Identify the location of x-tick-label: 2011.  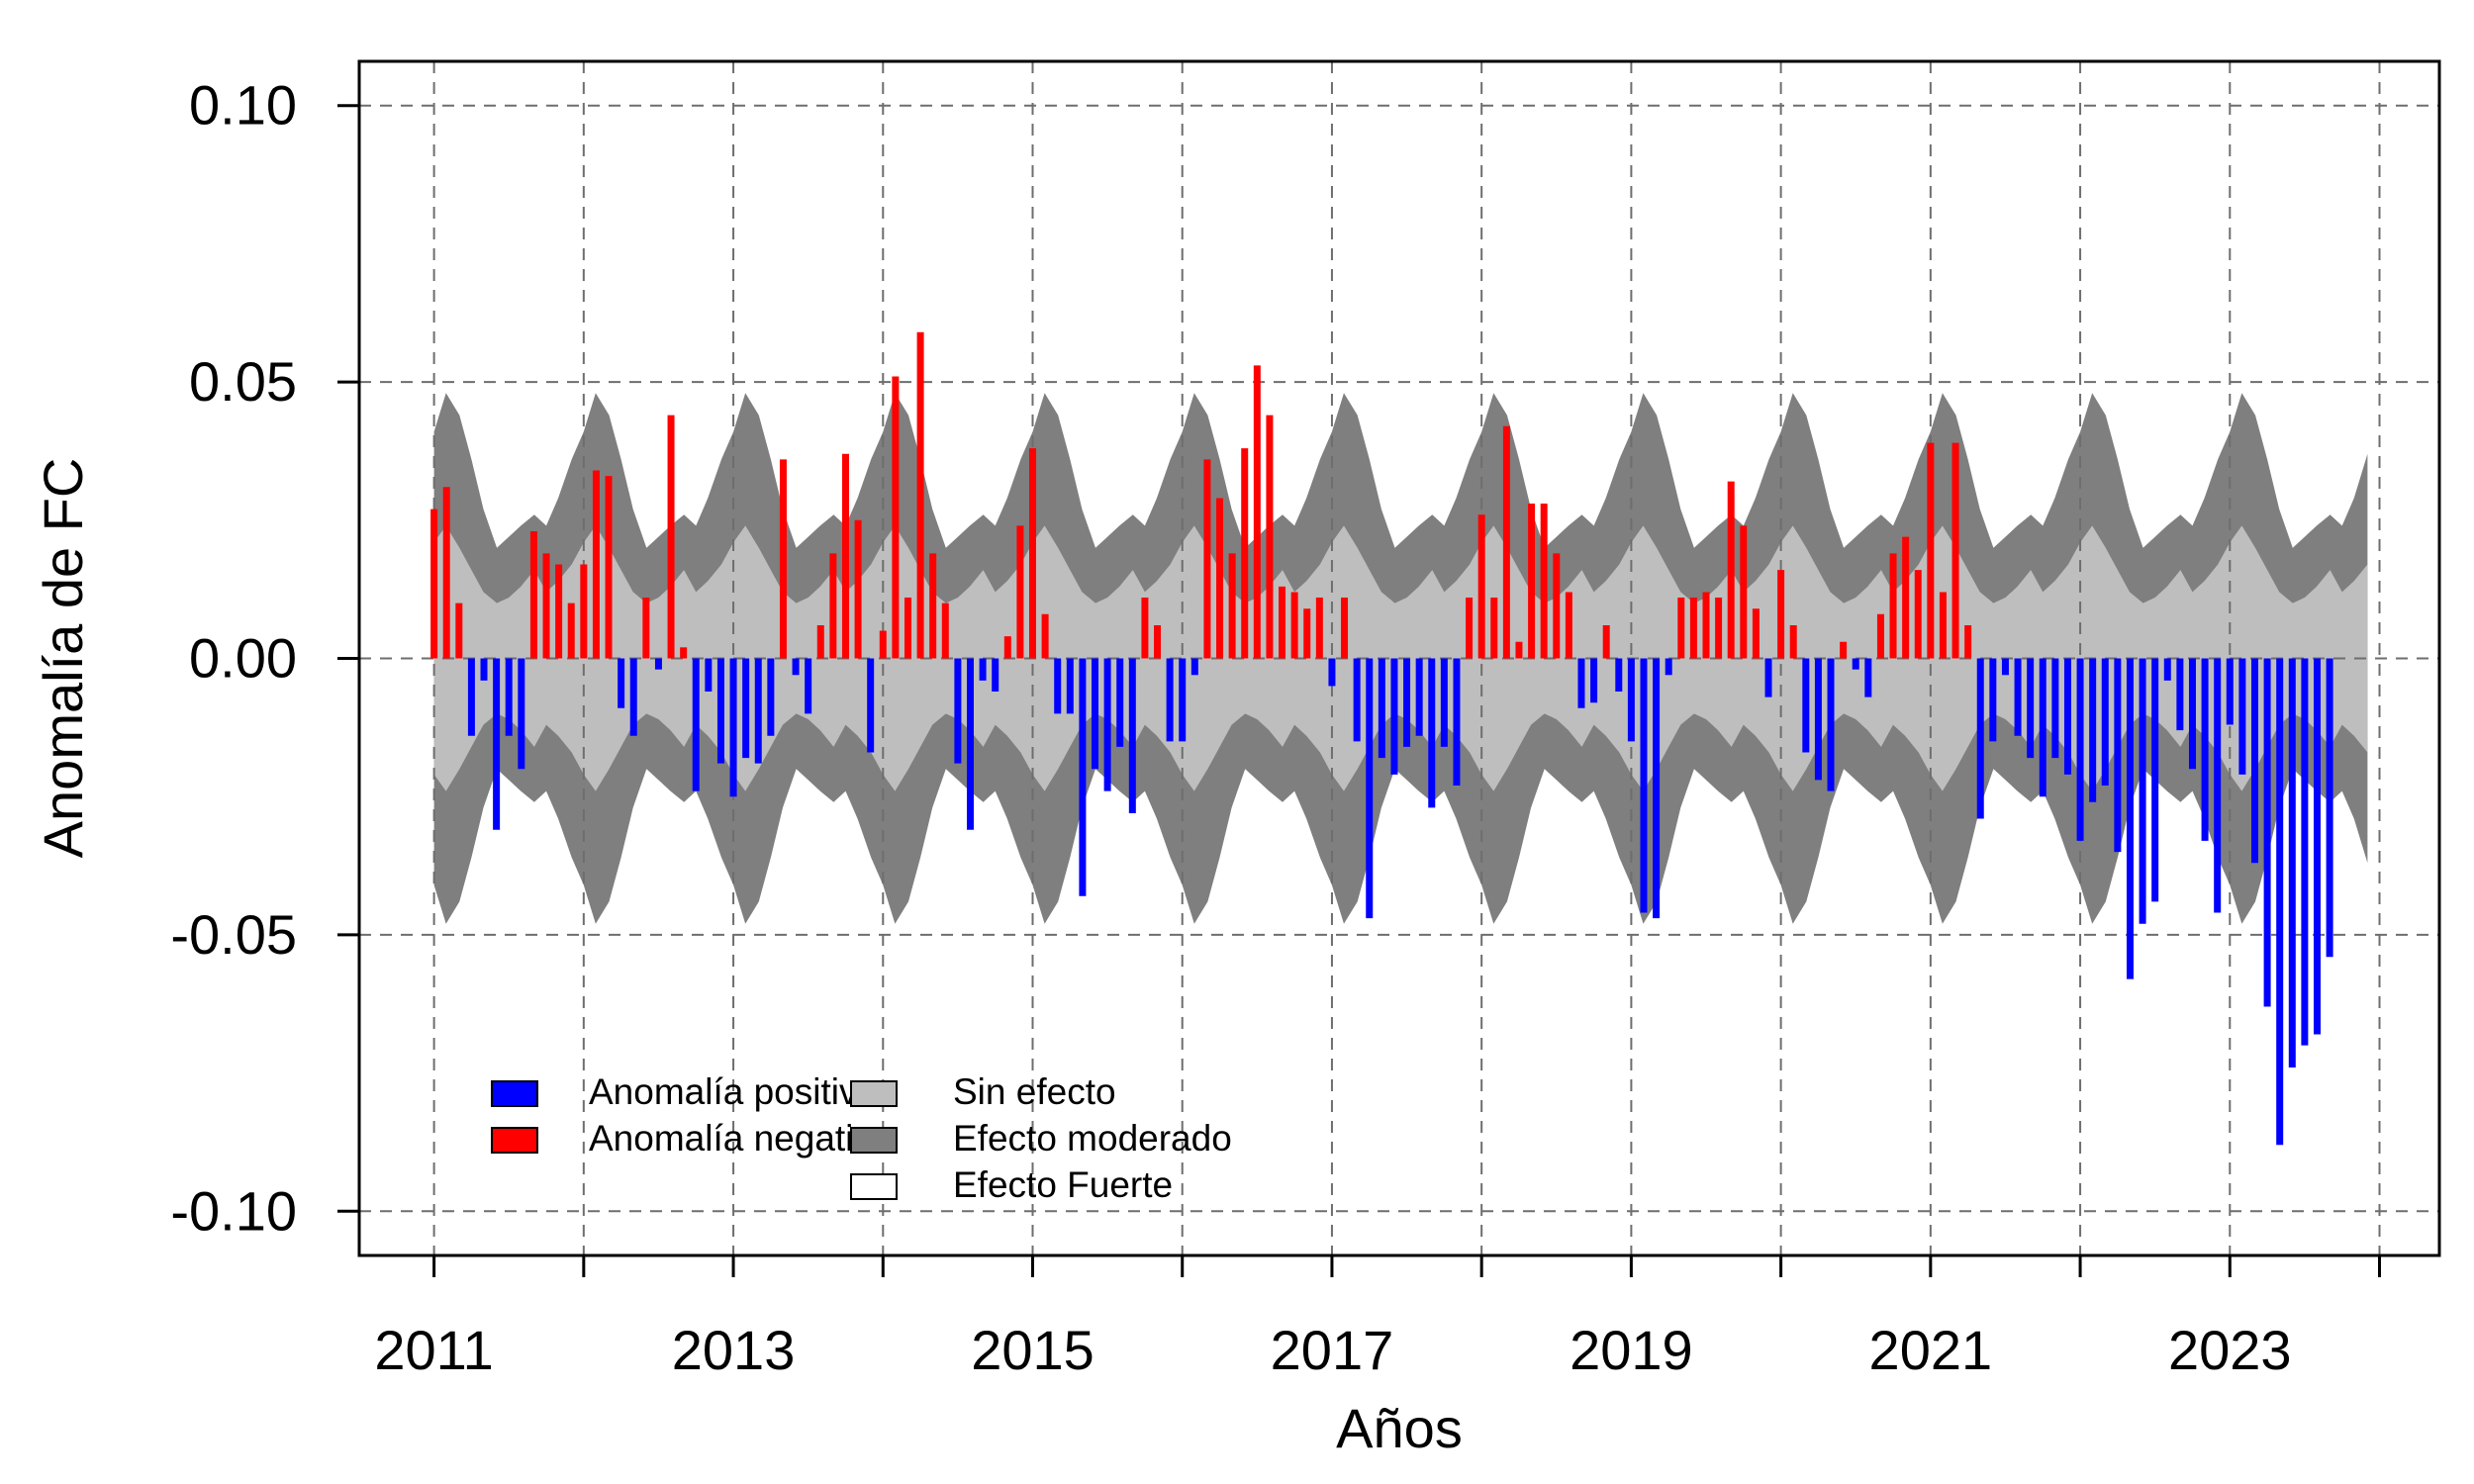
(434, 1350).